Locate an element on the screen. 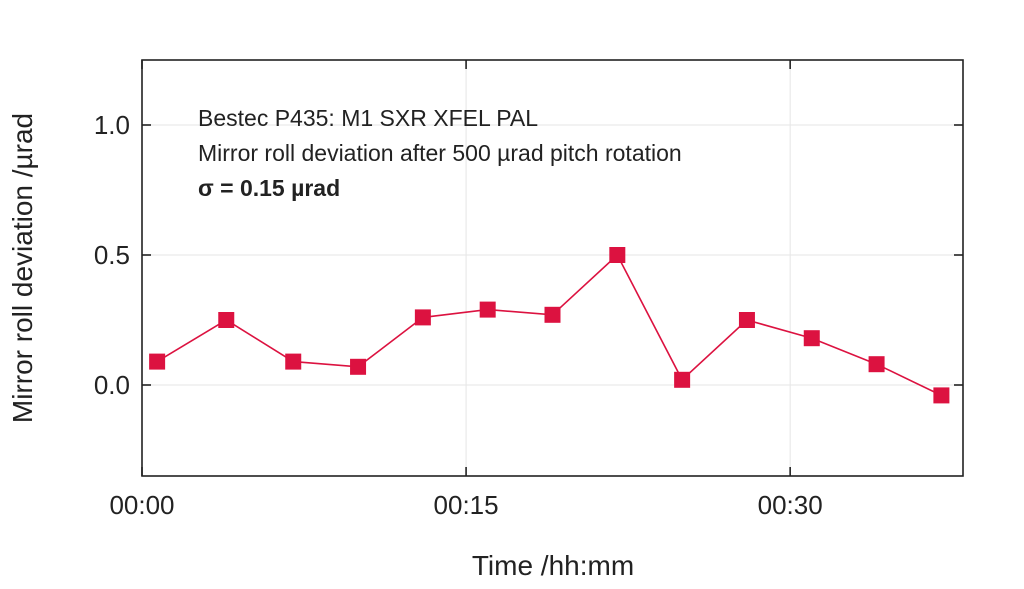 This screenshot has height=589, width=1024. x-tick-label: 00:30 is located at coordinates (790, 505).